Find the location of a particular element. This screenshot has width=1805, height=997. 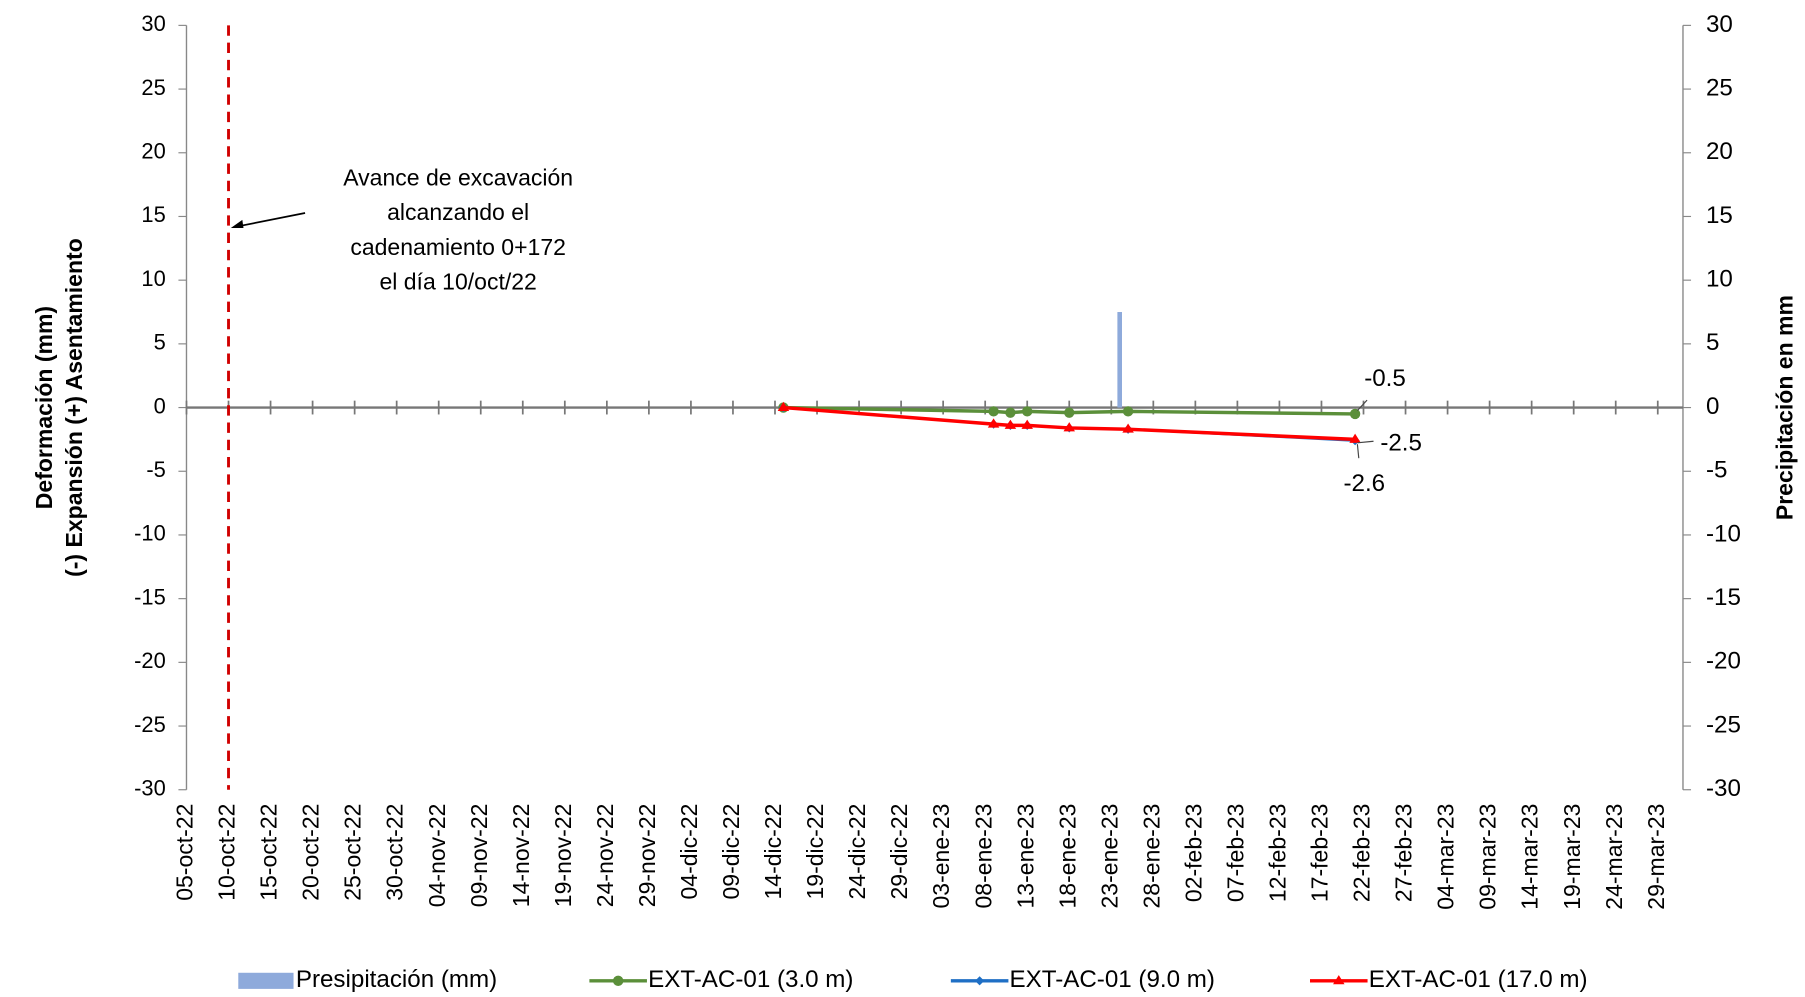

y-tick-label: 20 is located at coordinates (153, 151).